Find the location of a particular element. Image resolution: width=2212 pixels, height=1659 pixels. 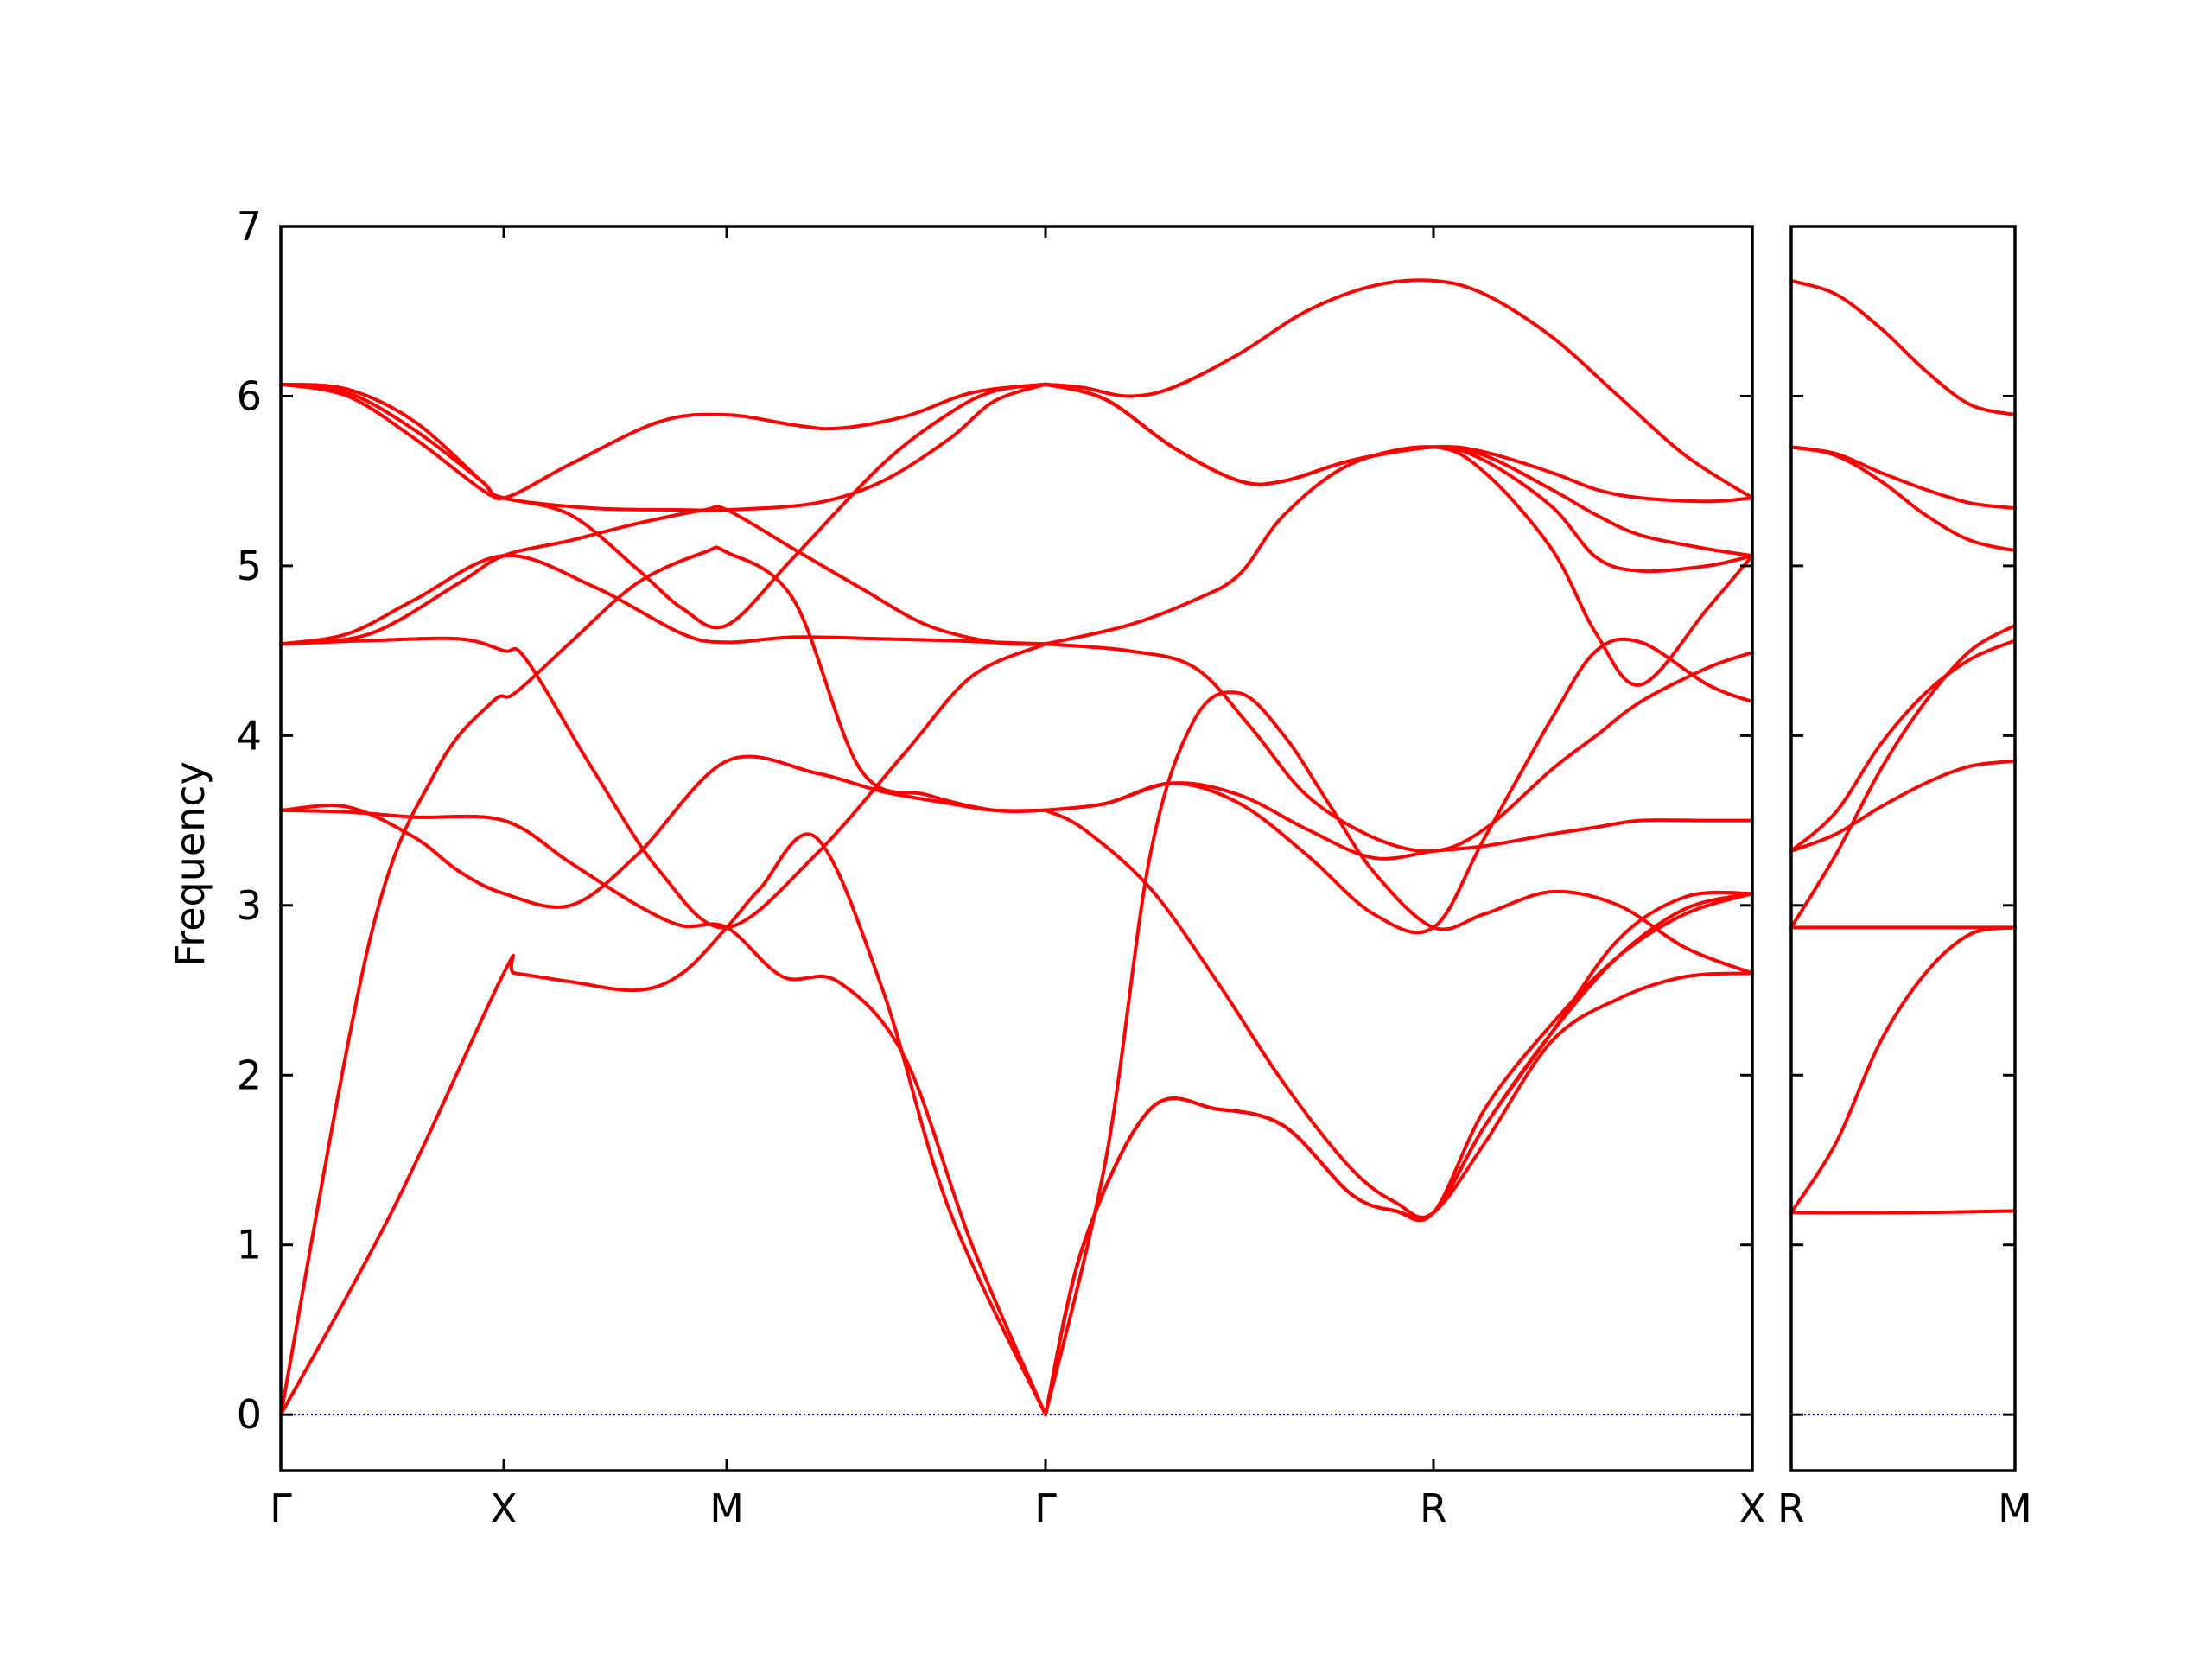

y-tick-label: 6 is located at coordinates (249, 395).